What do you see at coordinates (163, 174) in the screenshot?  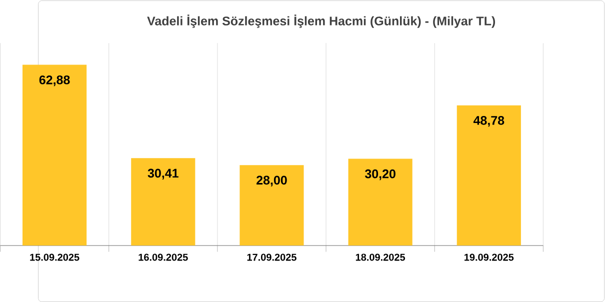 I see `data-label: 30,41` at bounding box center [163, 174].